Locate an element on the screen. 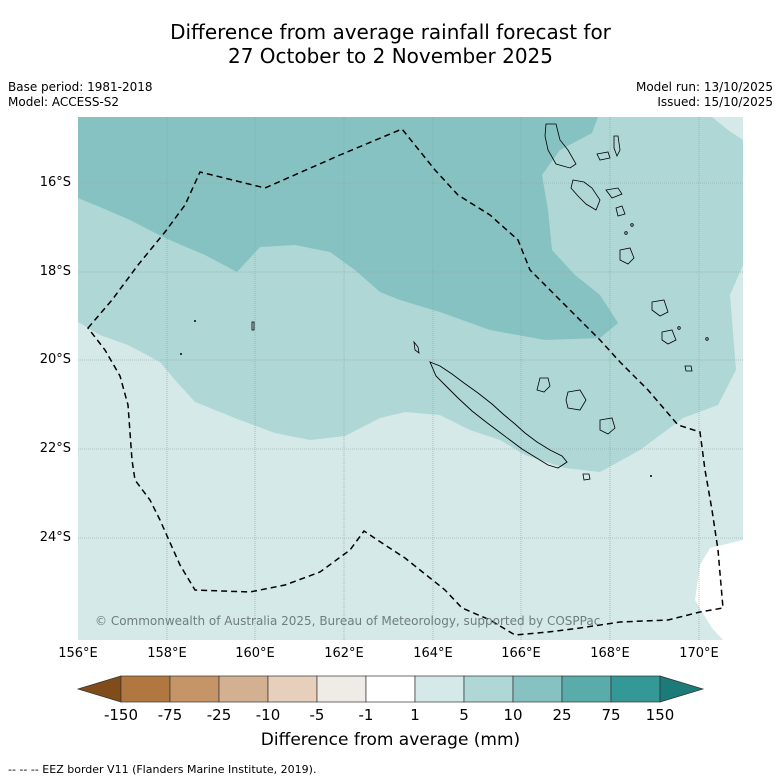 The image size is (781, 781). lon-label-156e: 156°E is located at coordinates (78, 653).